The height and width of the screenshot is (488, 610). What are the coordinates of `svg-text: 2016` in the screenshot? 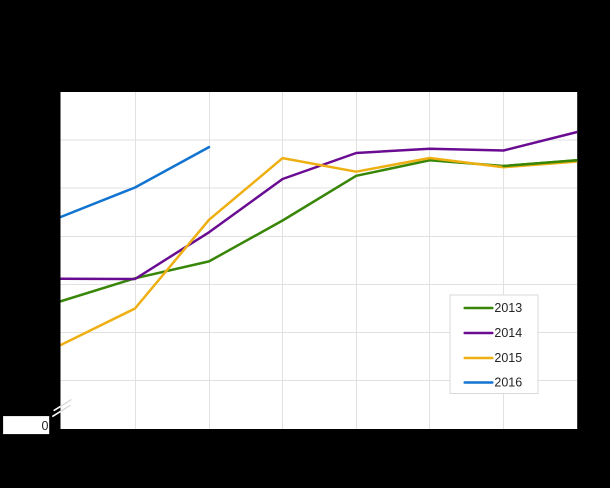 It's located at (508, 383).